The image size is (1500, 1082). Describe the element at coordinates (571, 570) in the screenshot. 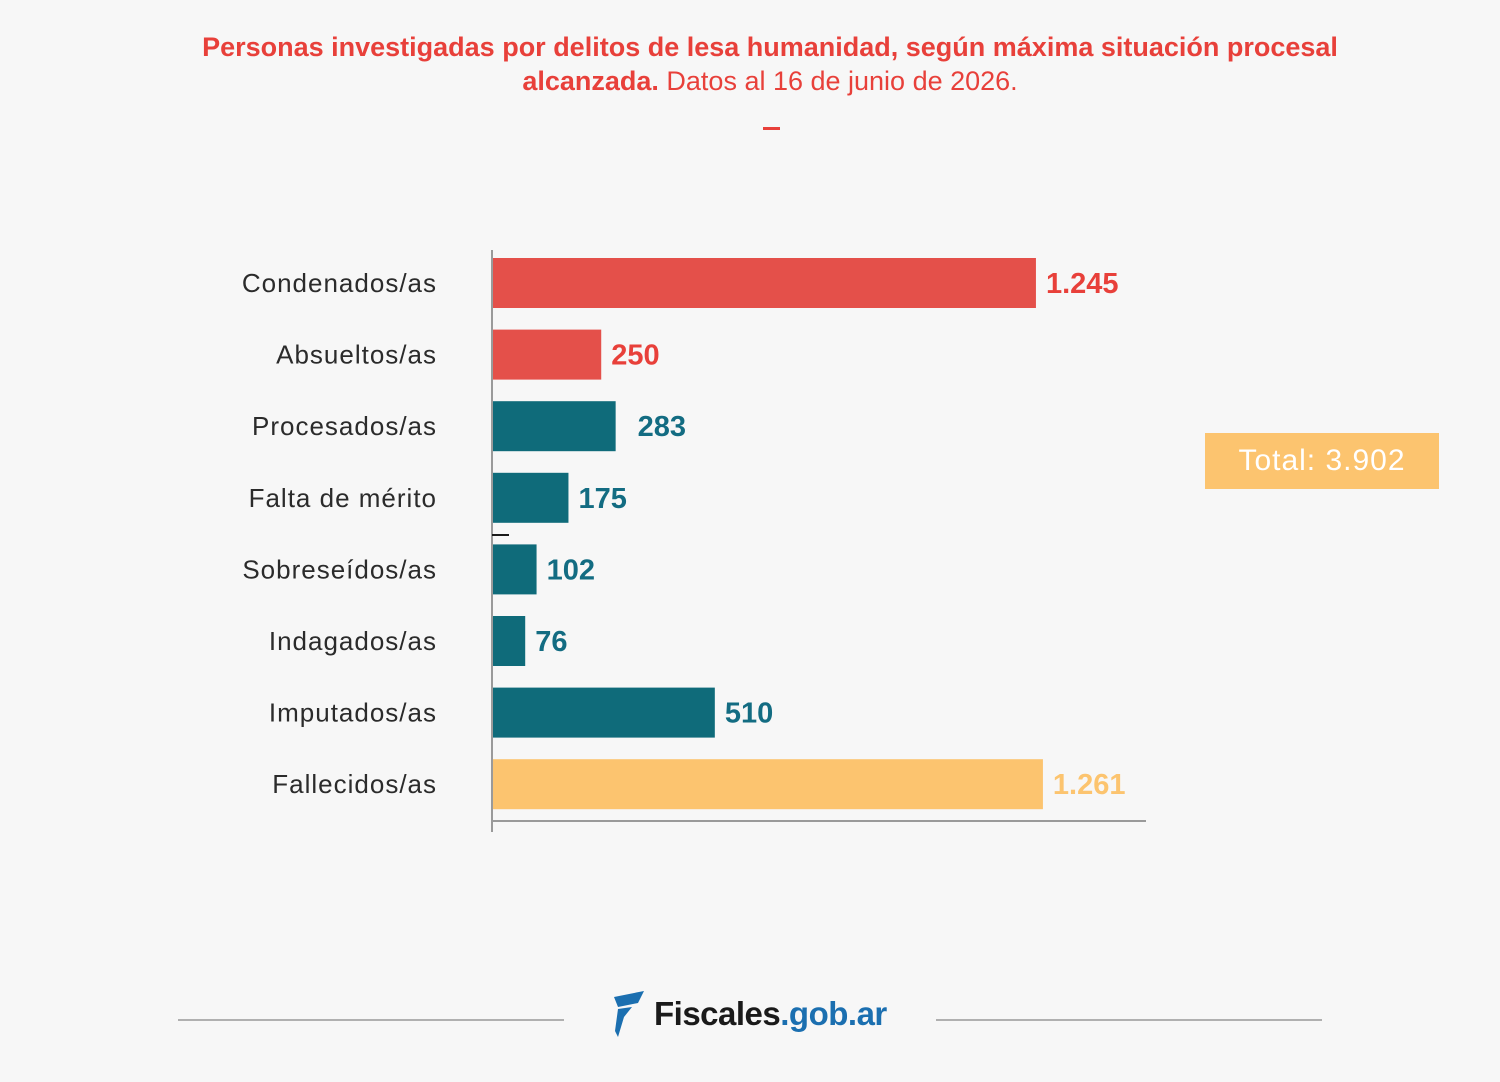

I see `value-label: 102` at that location.